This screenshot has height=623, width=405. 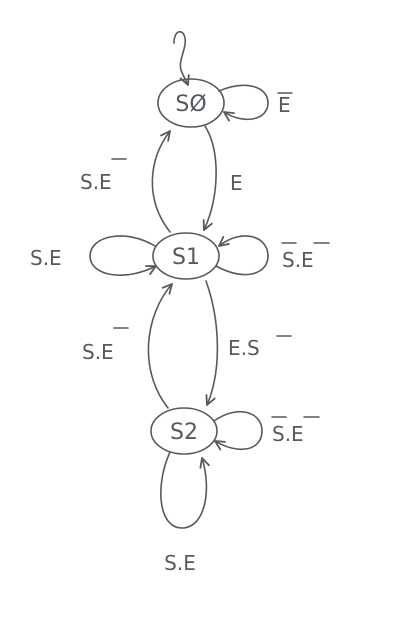 I want to click on state-s1: S1, so click(x=186, y=256).